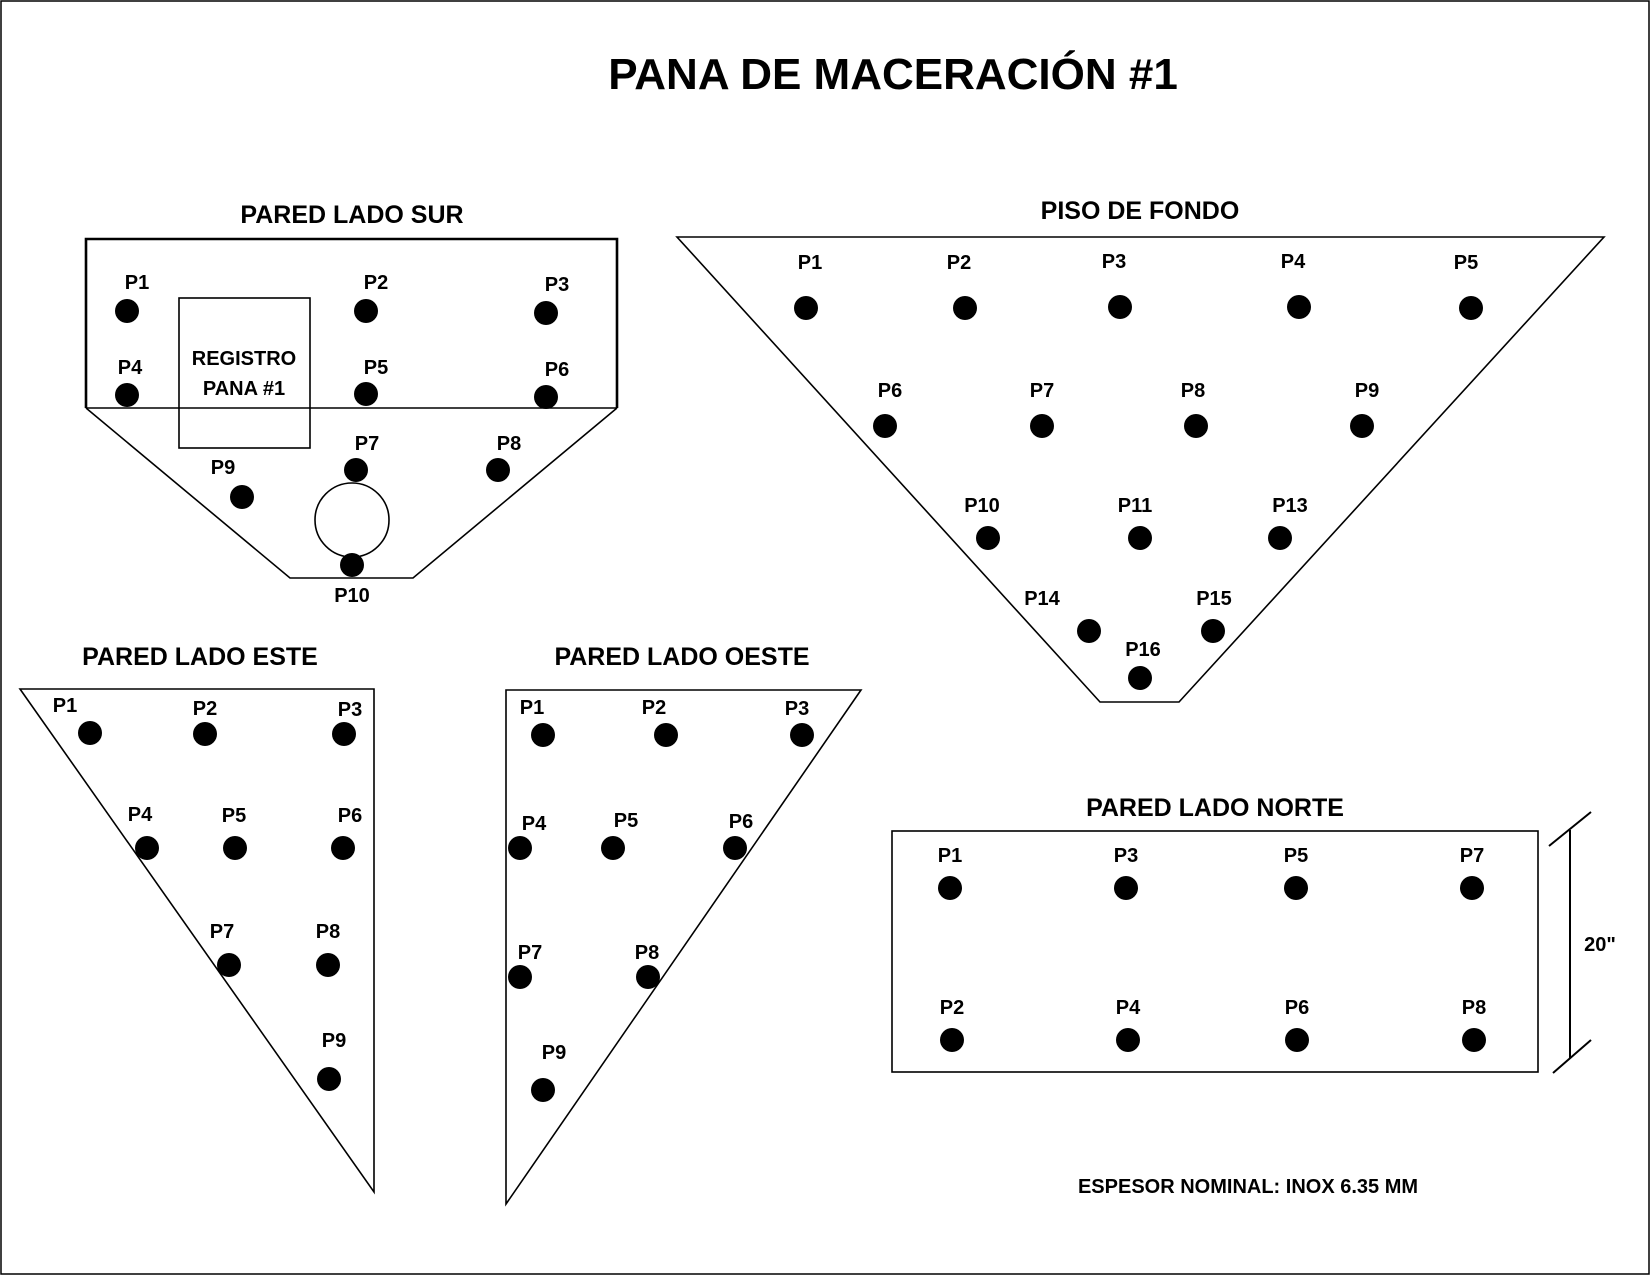  I want to click on este-point-p5, so click(235, 848).